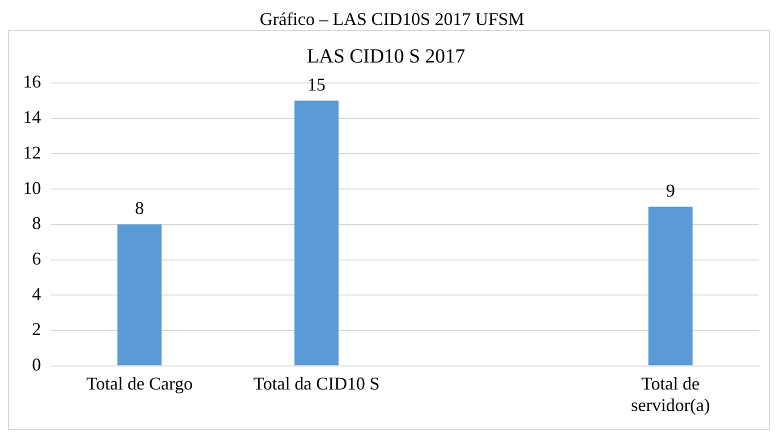  I want to click on y-tick-label: 10, so click(32, 188).